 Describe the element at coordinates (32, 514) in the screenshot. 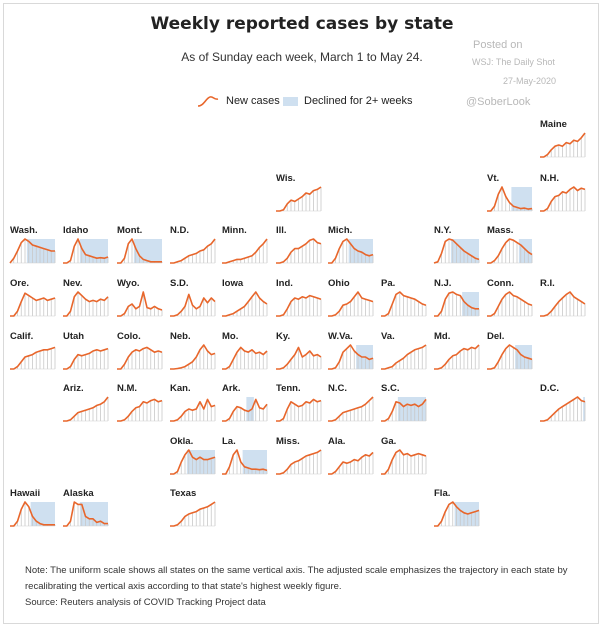

I see `cases-line-hawaii` at that location.